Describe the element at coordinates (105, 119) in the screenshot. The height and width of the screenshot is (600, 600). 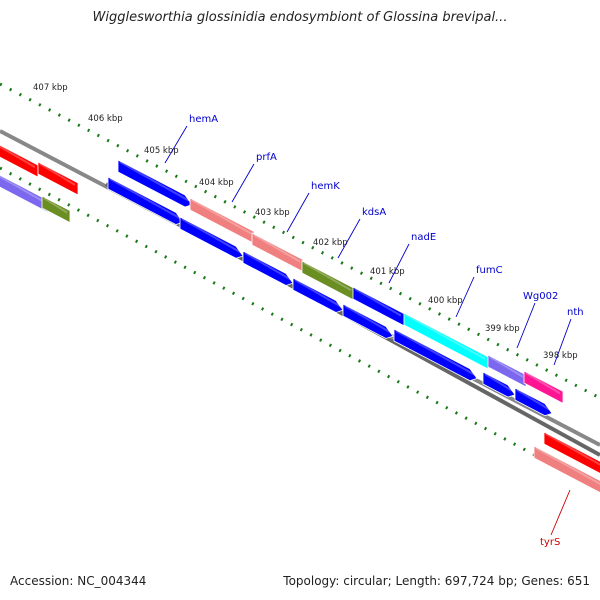
I see `kbp-label: 406 kbp` at that location.